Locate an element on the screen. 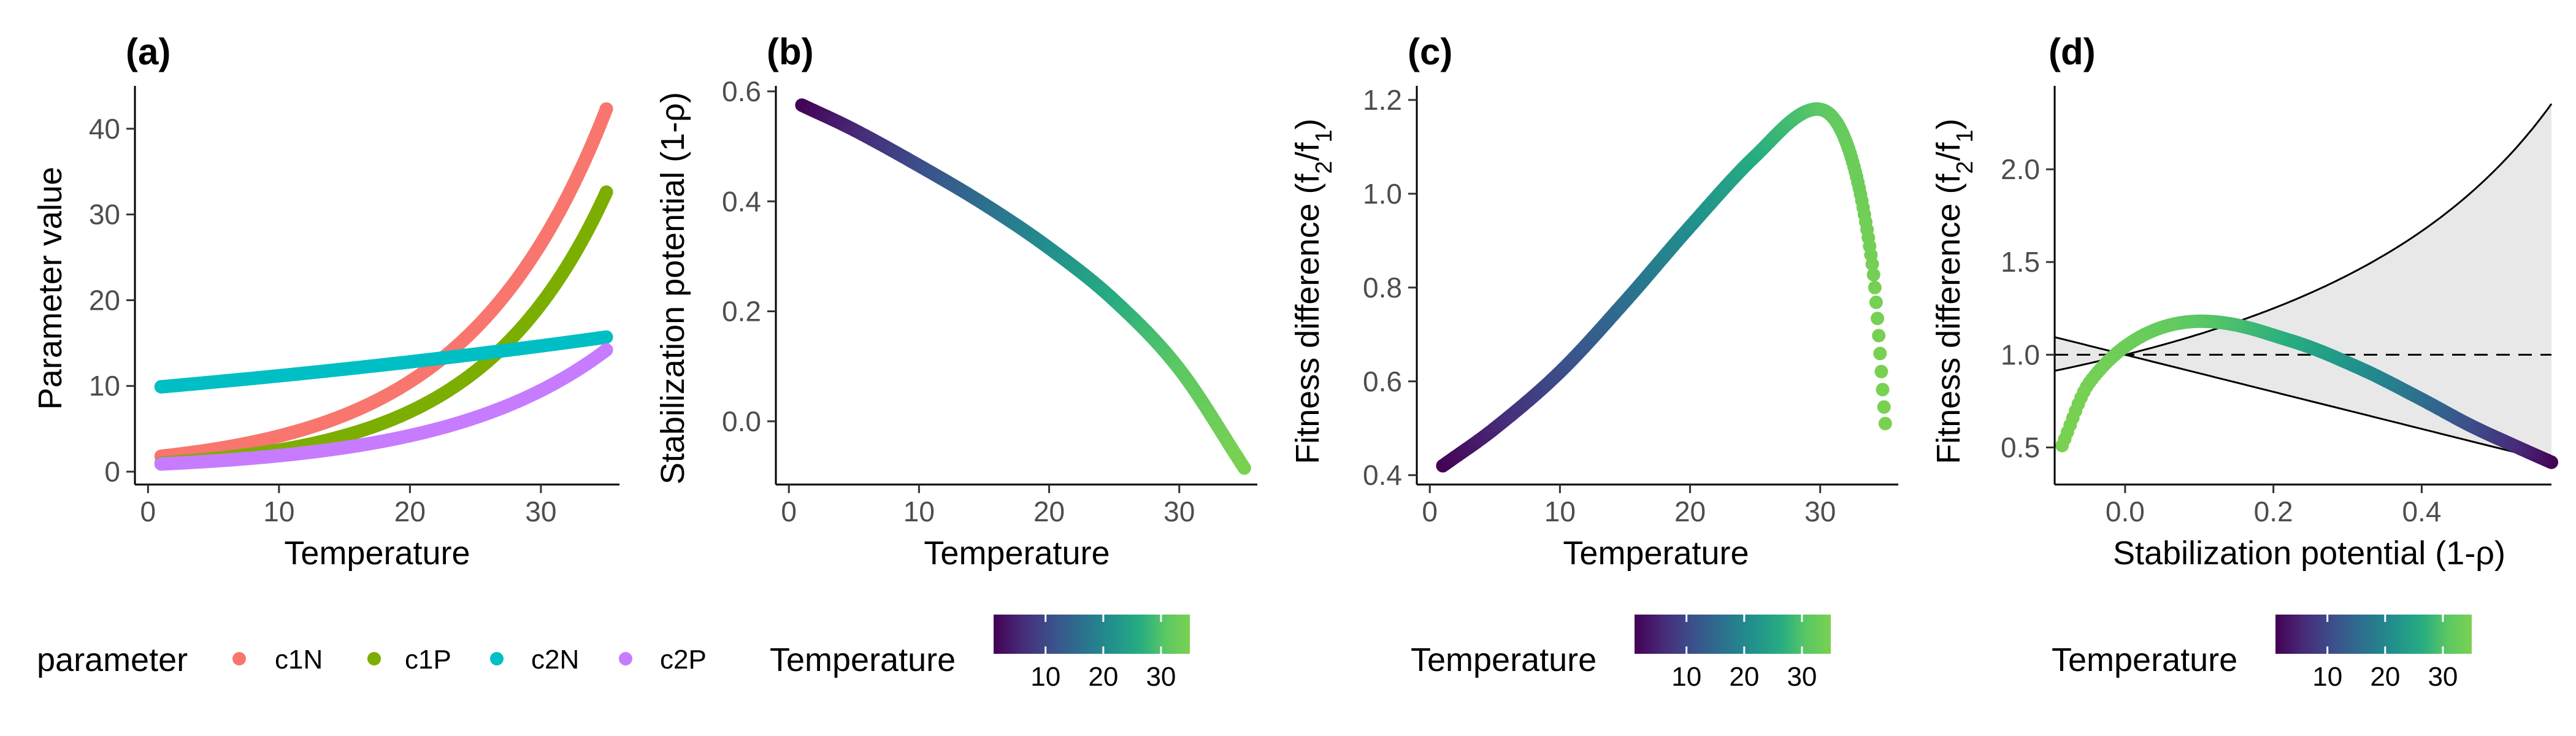  lower-boundary-line is located at coordinates (2303, 399).